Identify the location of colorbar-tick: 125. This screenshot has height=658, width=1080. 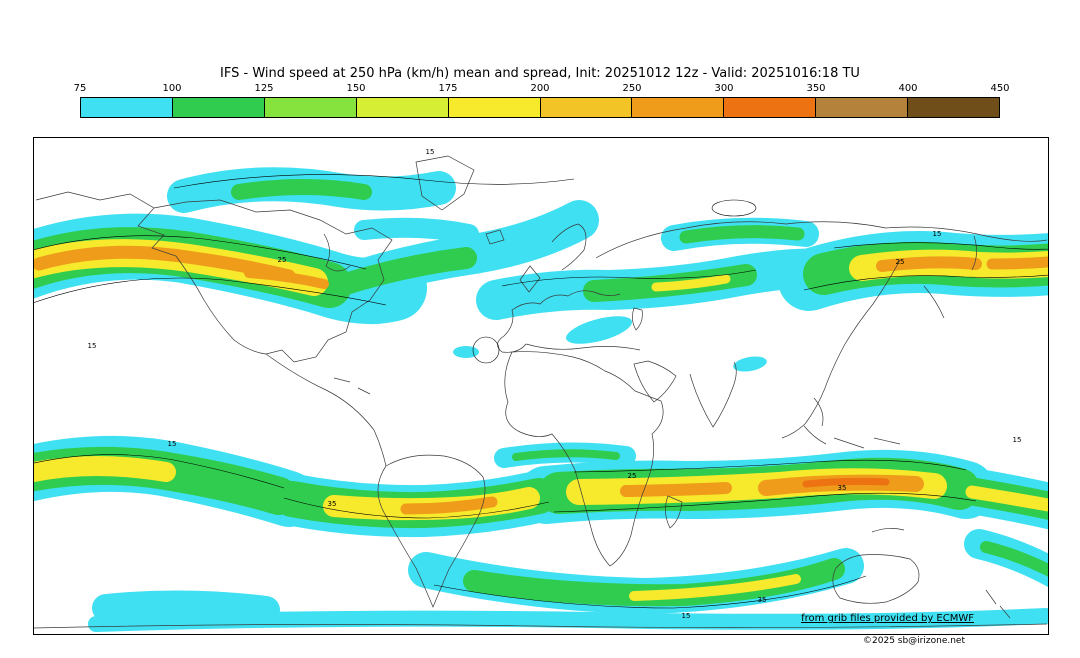
(264, 88).